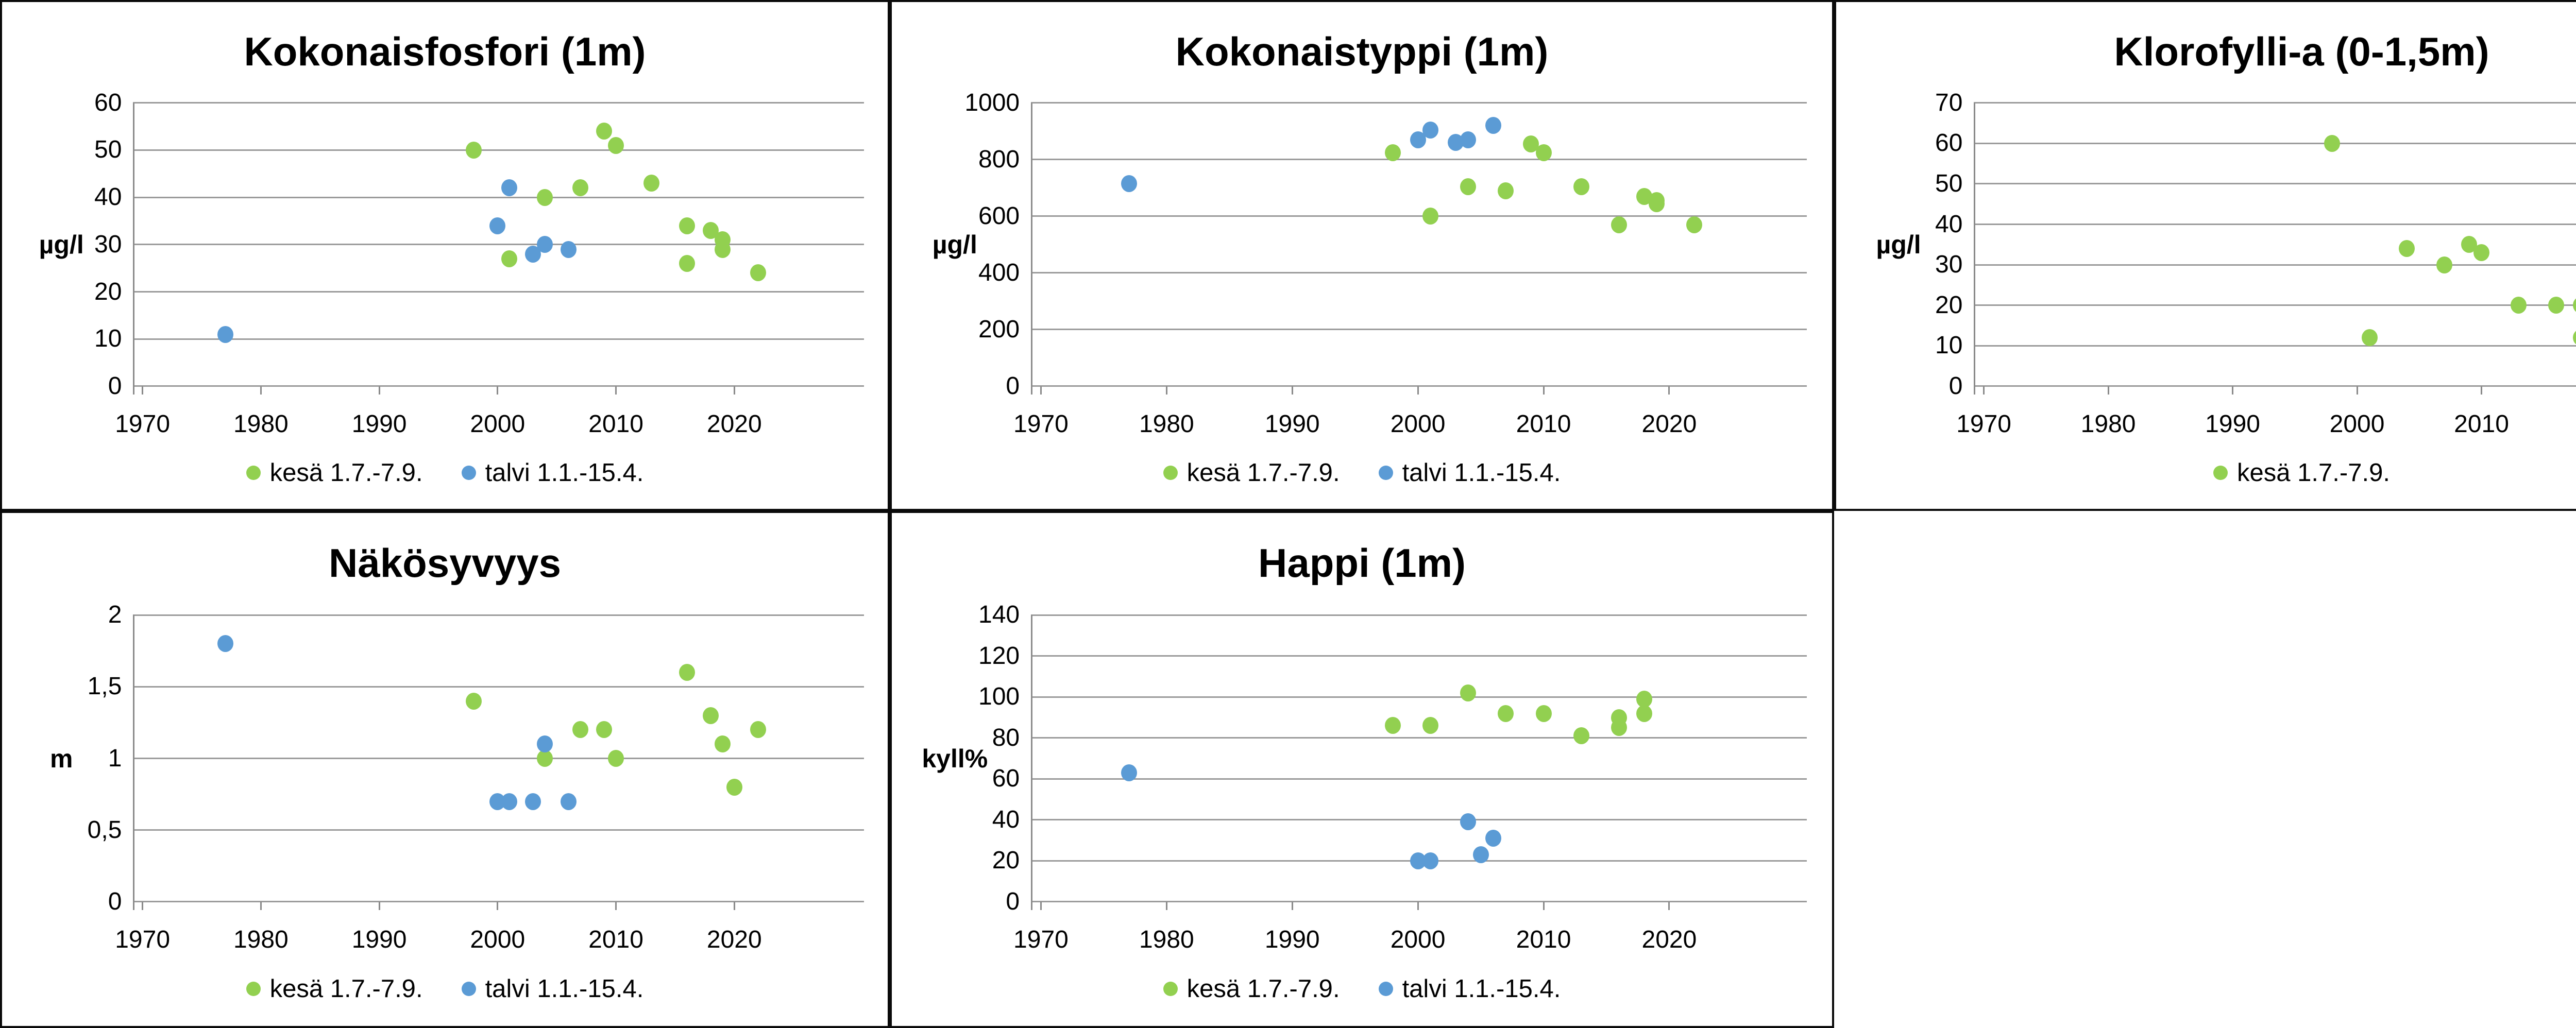  What do you see at coordinates (1949, 183) in the screenshot?
I see `y-tick-label: 50` at bounding box center [1949, 183].